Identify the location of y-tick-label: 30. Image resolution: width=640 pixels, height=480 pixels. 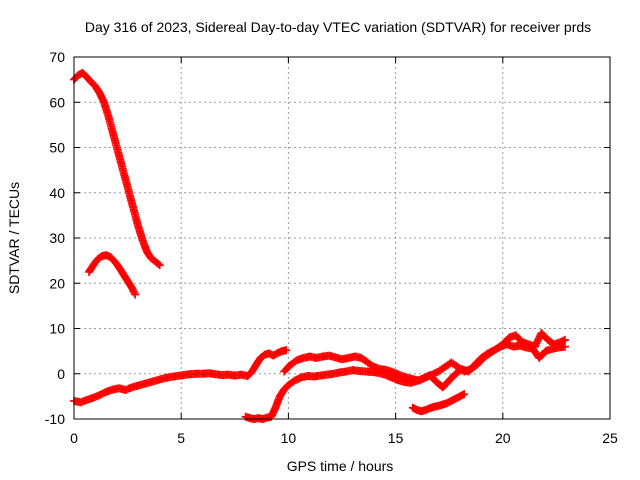
(57, 238).